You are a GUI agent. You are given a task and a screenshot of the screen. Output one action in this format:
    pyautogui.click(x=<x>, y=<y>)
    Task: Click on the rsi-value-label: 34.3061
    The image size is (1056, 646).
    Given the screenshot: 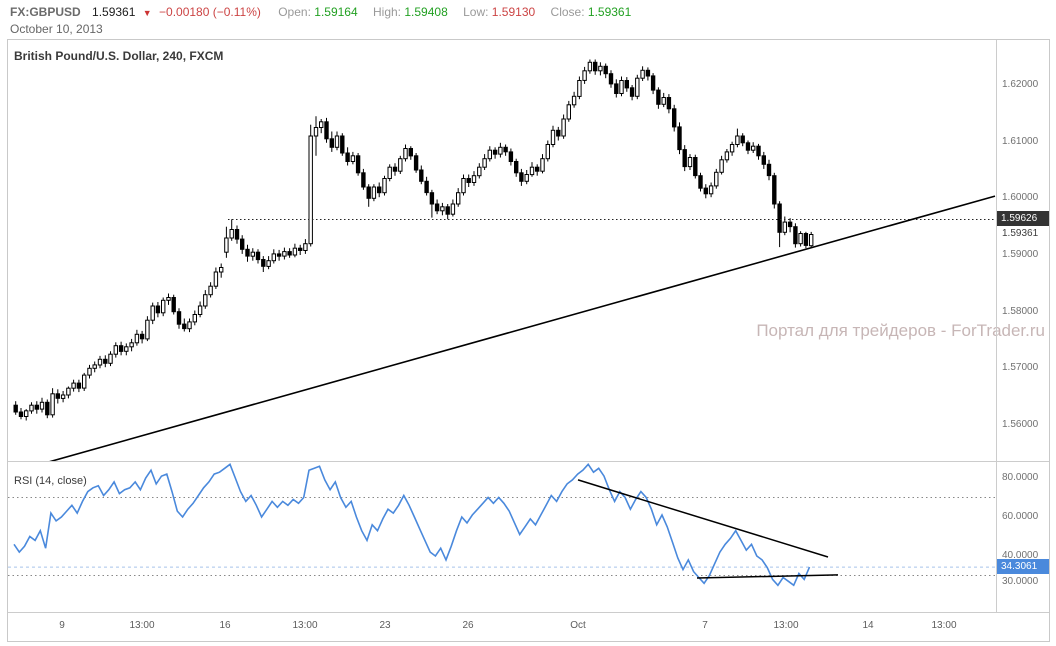 What is the action you would take?
    pyautogui.click(x=1023, y=566)
    